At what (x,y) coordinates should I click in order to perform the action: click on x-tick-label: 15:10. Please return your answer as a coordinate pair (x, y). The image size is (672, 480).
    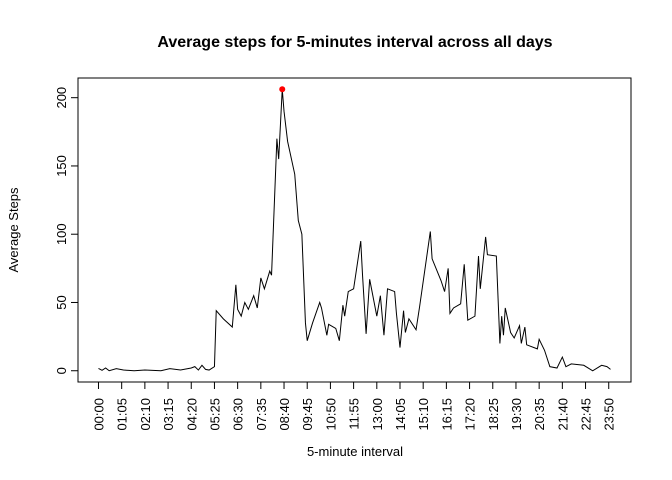
    Looking at the image, I should click on (423, 414).